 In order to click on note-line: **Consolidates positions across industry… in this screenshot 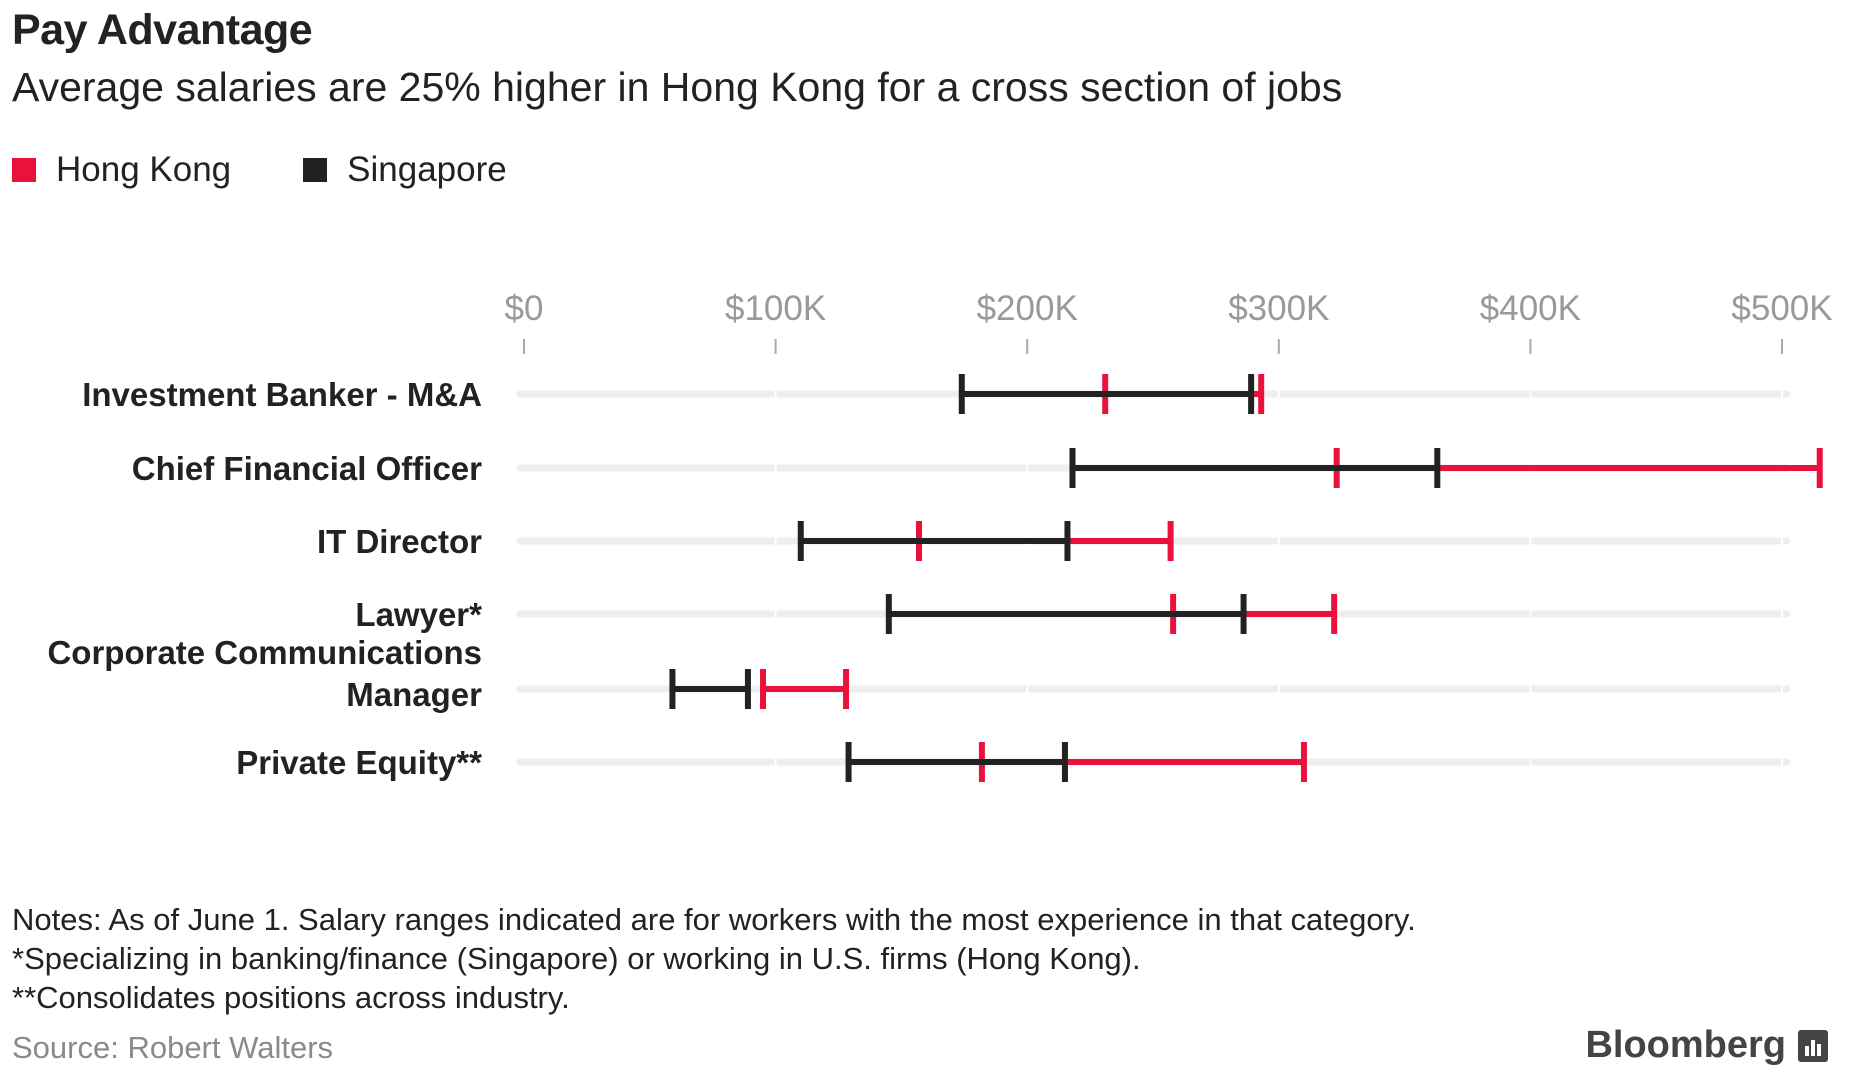, I will do `click(291, 997)`.